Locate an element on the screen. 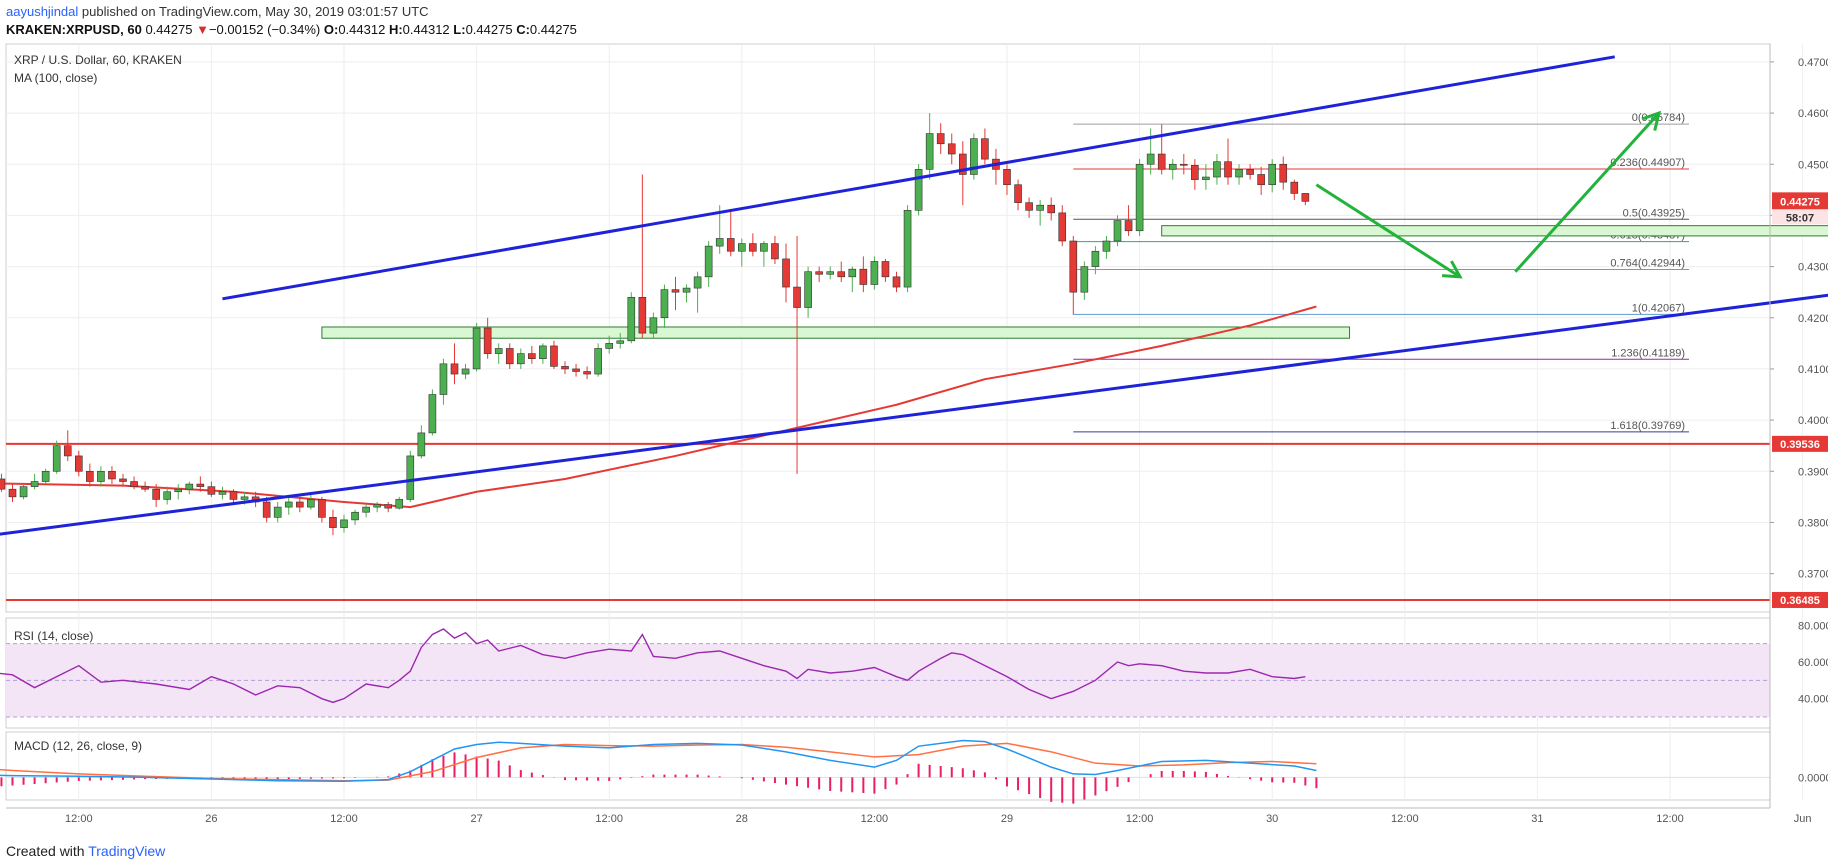 The width and height of the screenshot is (1828, 868). tradingview-logo: TradingView is located at coordinates (127, 851).